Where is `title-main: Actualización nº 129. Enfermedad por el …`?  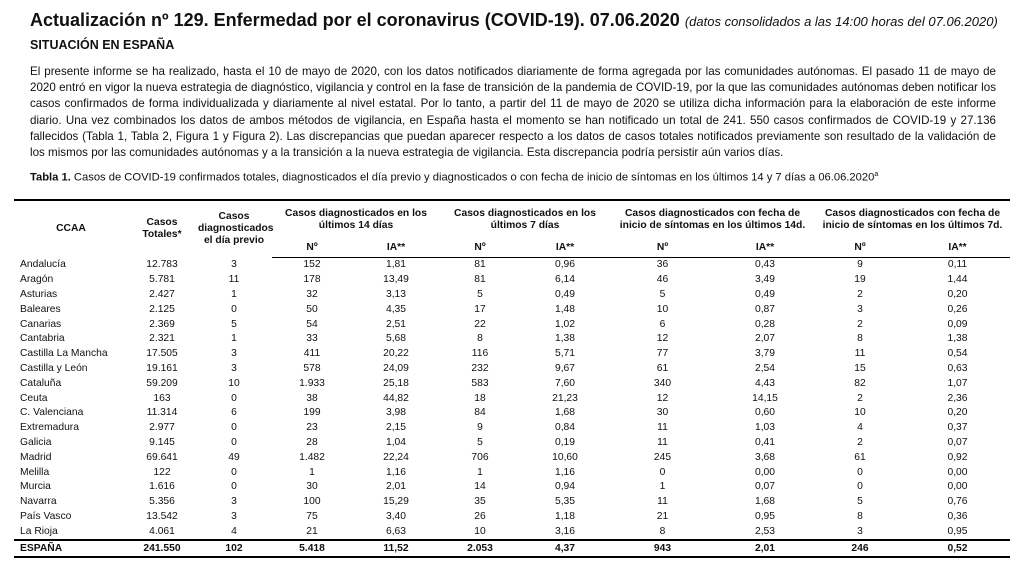 title-main: Actualización nº 129. Enfermedad por el … is located at coordinates (355, 20).